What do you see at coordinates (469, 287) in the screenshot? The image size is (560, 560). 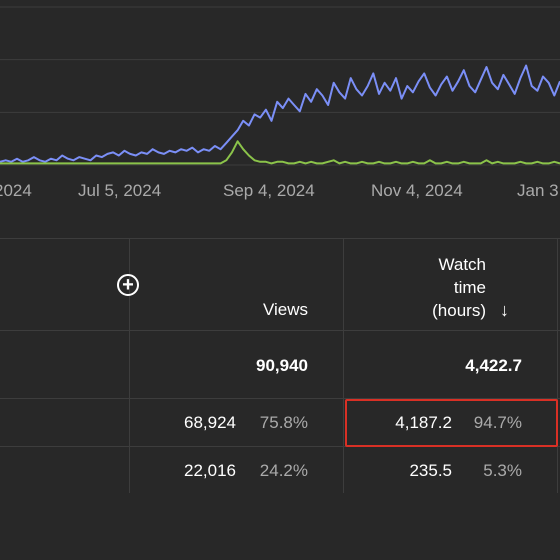 I see `watch-header-line2: time` at bounding box center [469, 287].